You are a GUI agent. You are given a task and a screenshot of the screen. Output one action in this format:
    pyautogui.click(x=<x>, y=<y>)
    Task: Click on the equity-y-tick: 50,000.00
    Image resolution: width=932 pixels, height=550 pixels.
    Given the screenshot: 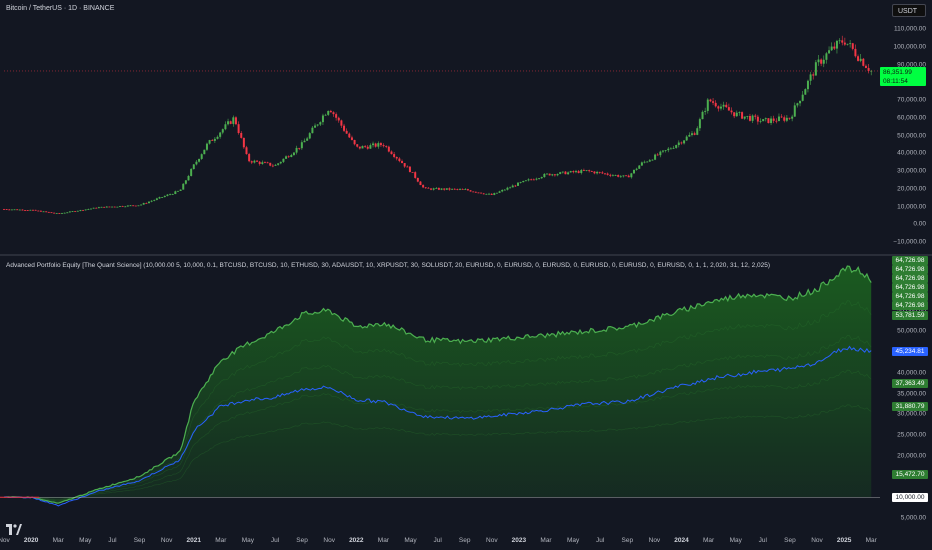 What is the action you would take?
    pyautogui.click(x=911, y=331)
    